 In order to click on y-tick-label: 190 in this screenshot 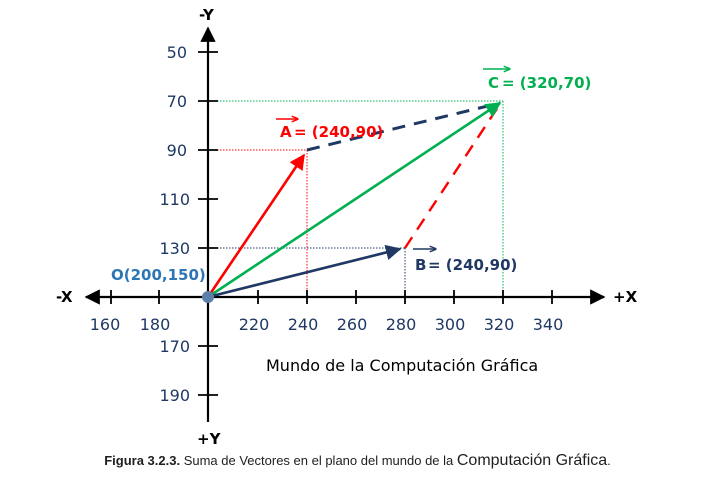, I will do `click(174, 395)`.